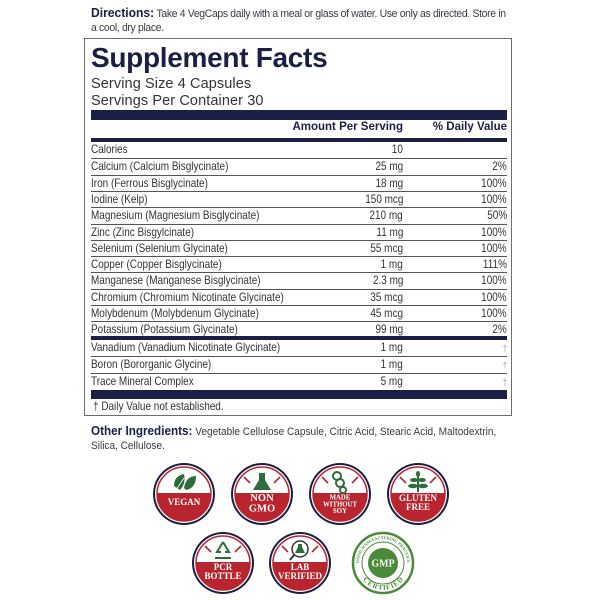 The image size is (600, 600). I want to click on facts-title: Supplement Facts, so click(209, 57).